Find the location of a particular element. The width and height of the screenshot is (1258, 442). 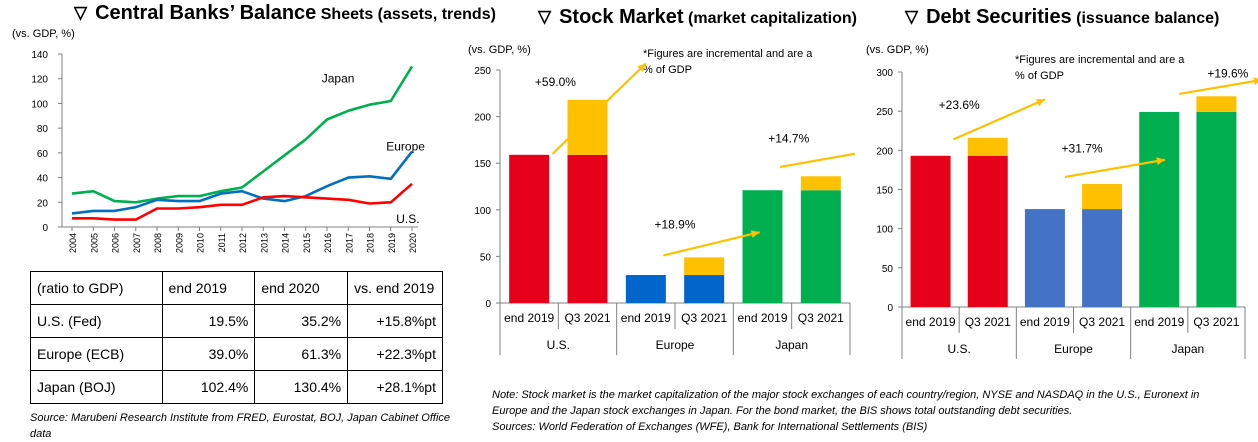

increase-annotation: +14.7% is located at coordinates (788, 139).